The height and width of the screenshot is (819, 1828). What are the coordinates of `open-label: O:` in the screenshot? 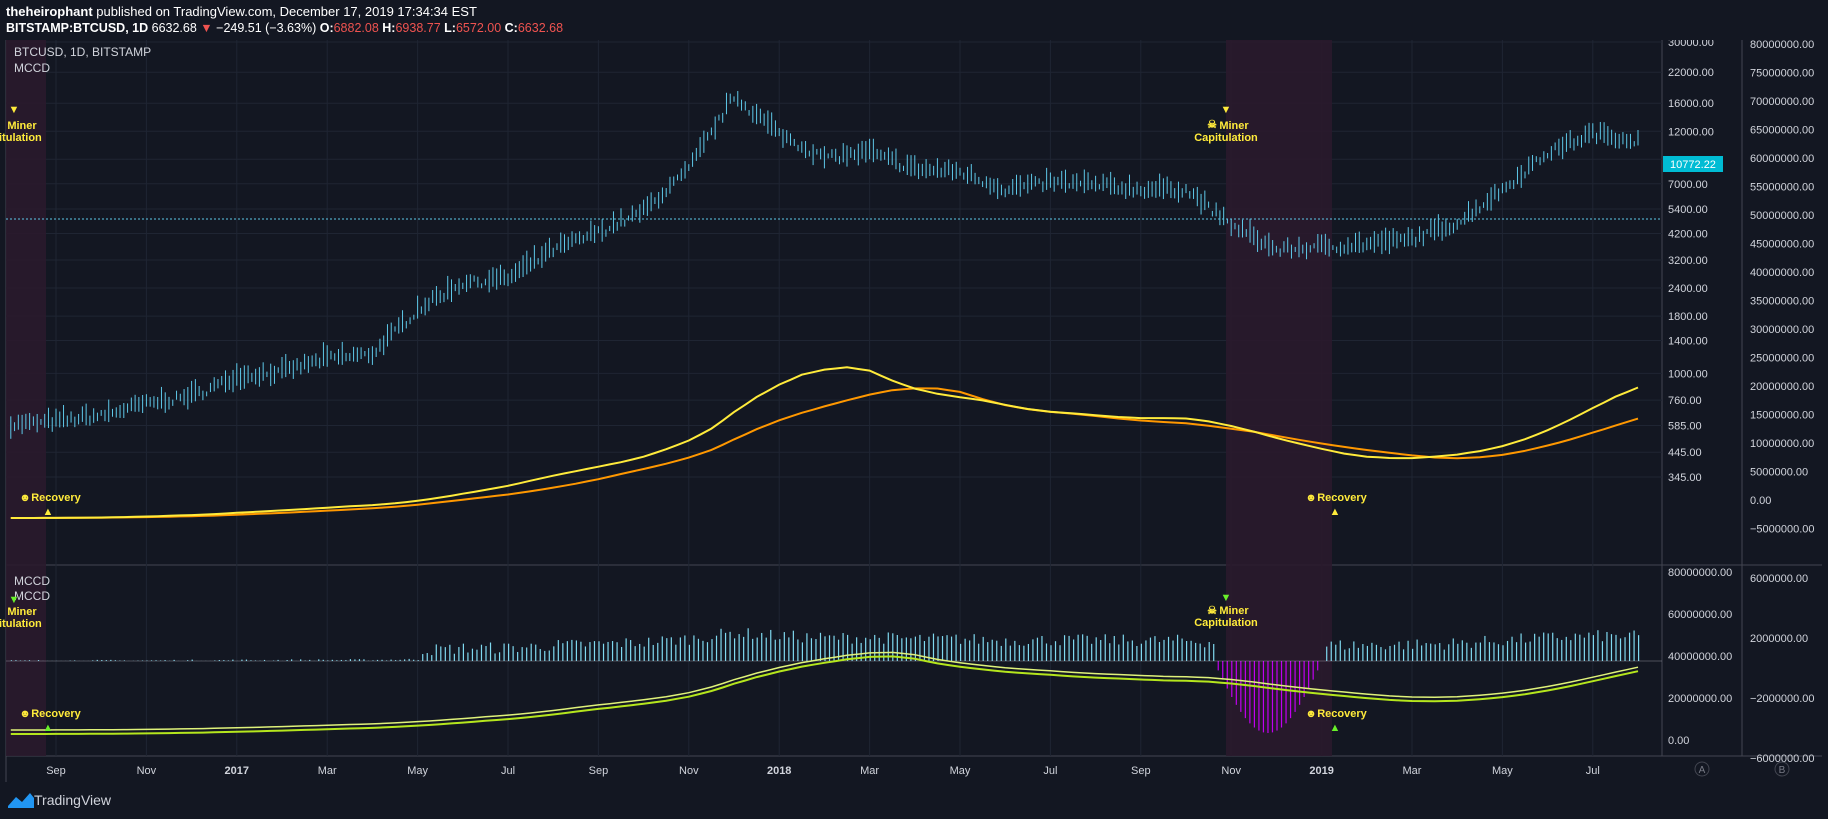 It's located at (326, 28).